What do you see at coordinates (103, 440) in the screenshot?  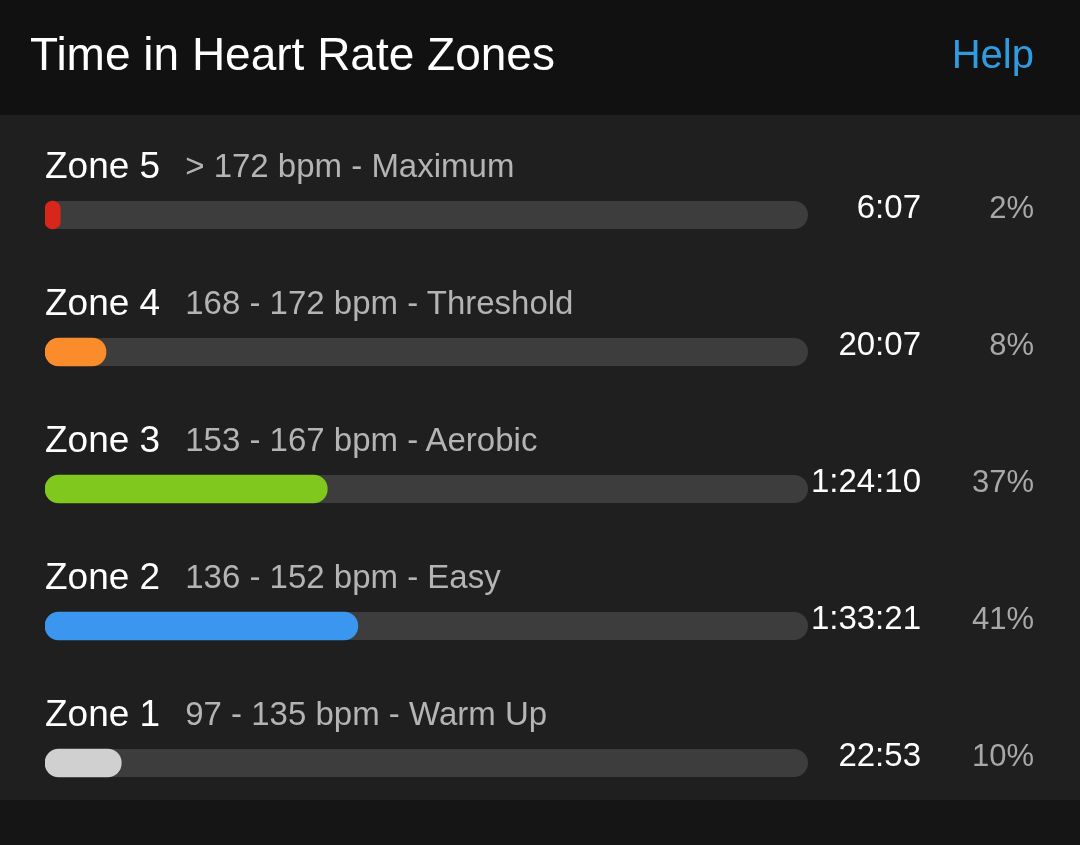 I see `y-tick-label: Zone 3` at bounding box center [103, 440].